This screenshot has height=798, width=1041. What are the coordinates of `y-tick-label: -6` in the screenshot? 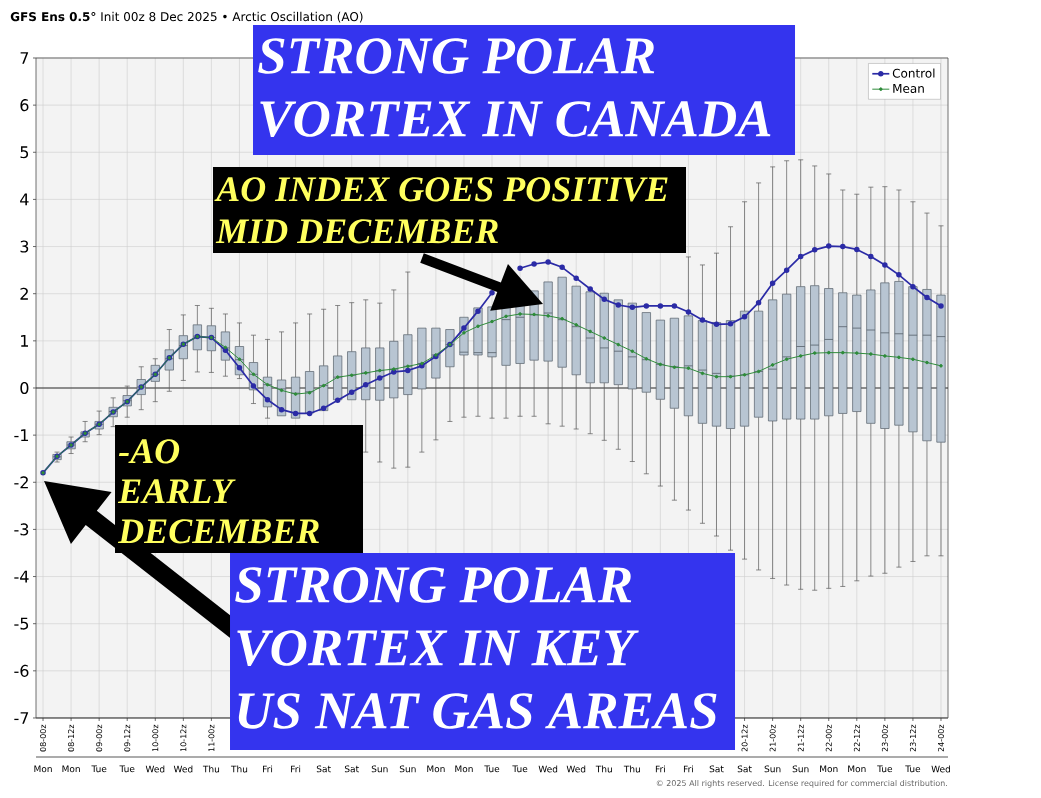 It's located at (21, 670).